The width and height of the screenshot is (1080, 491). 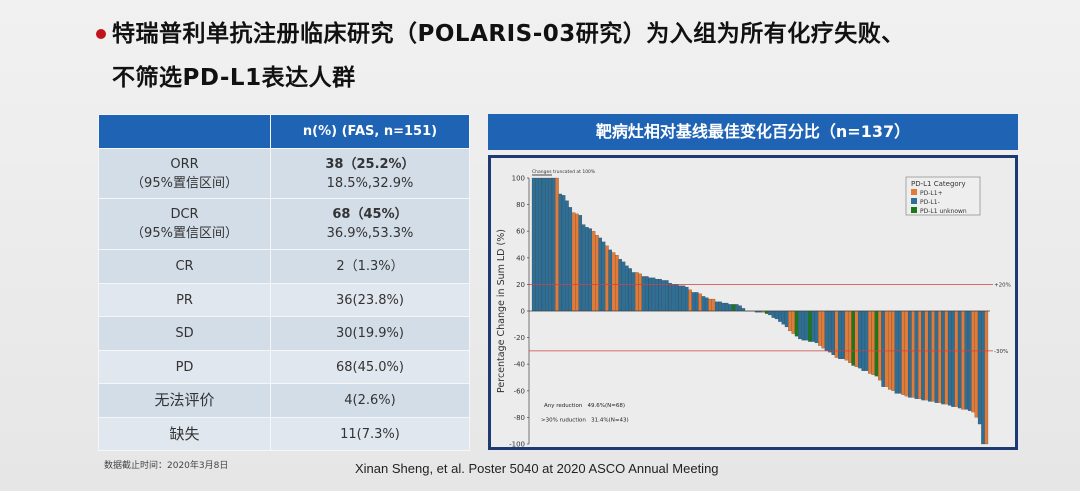 I want to click on annotation-any-reduction: Any reduction 49.6%(N=68), so click(x=584, y=406).